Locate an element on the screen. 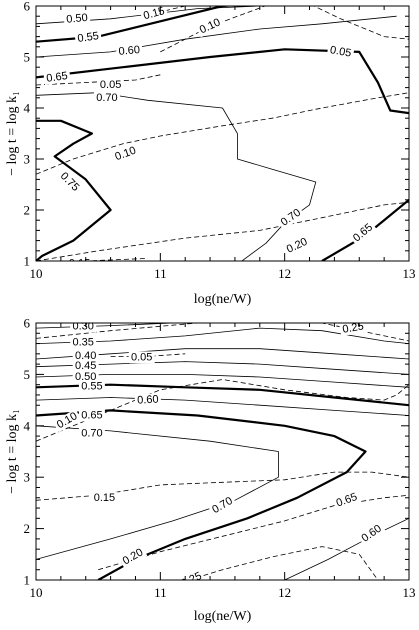  contour-label: 0.25 is located at coordinates (191, 580).